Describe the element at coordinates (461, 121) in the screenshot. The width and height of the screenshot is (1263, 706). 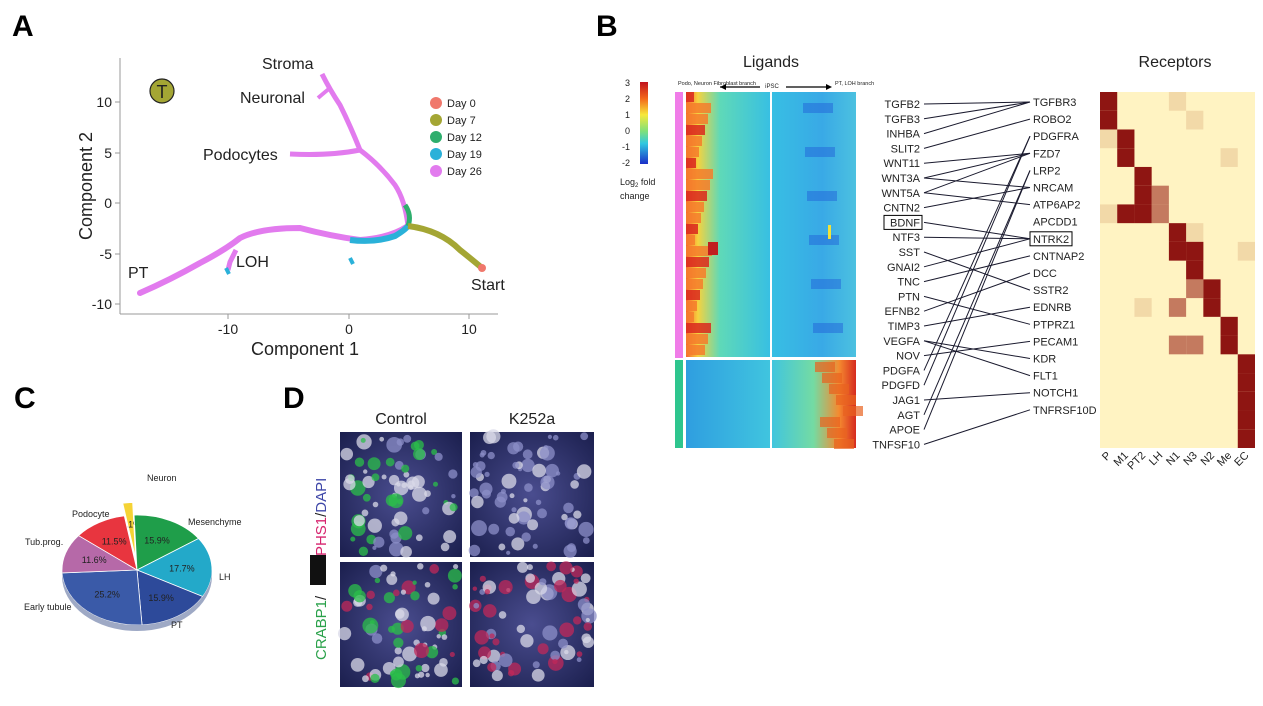
I see `legend-label: Day 7` at that location.